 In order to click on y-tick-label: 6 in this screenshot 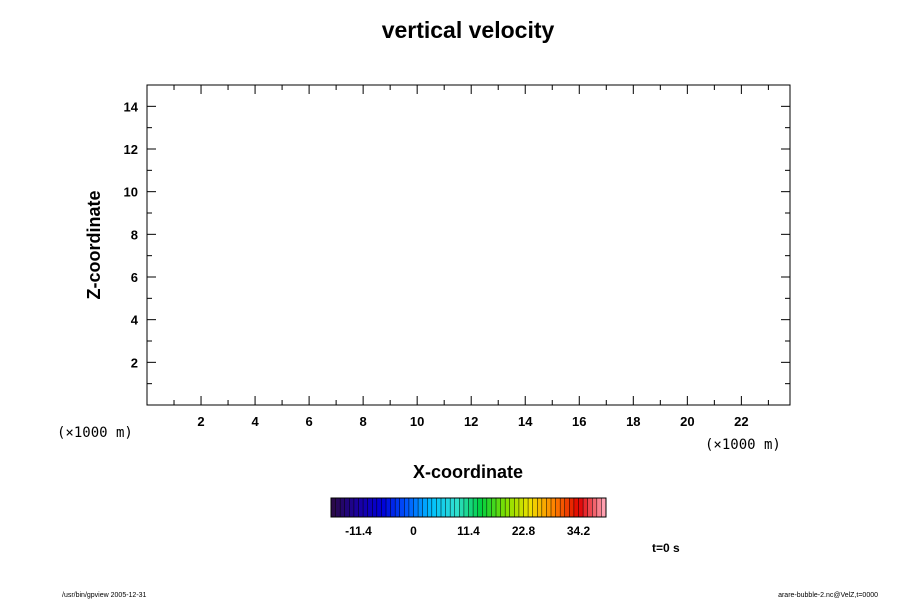, I will do `click(134, 277)`.